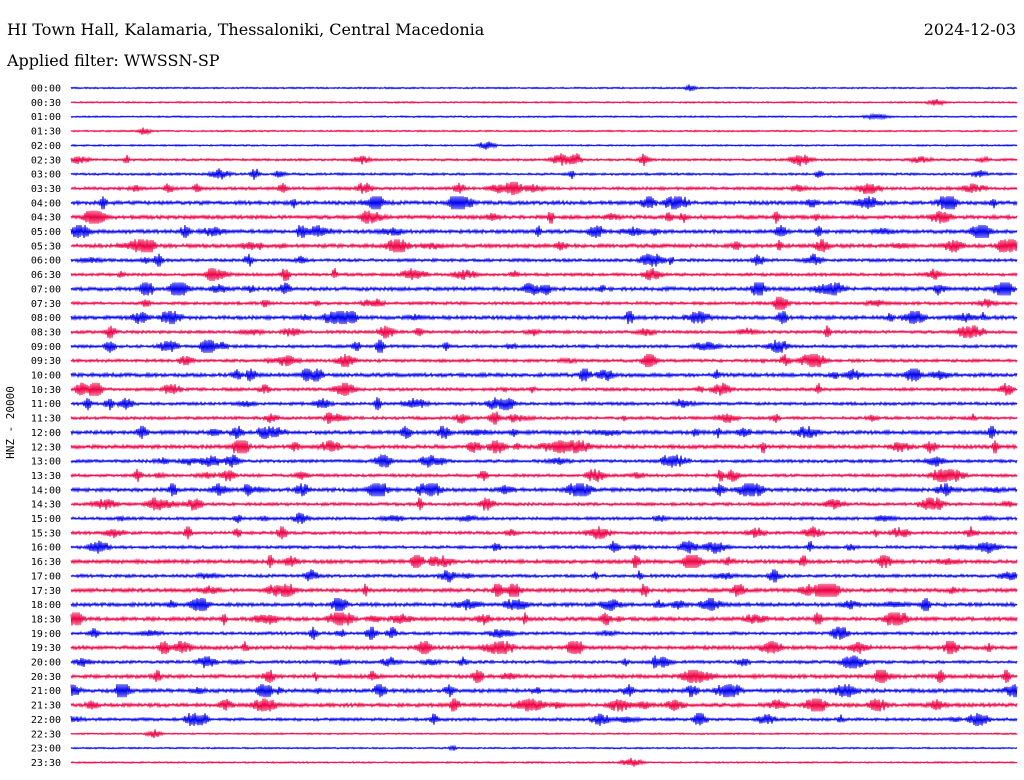 This screenshot has height=780, width=1024. What do you see at coordinates (46, 562) in the screenshot?
I see `time-label-1630: 16:30` at bounding box center [46, 562].